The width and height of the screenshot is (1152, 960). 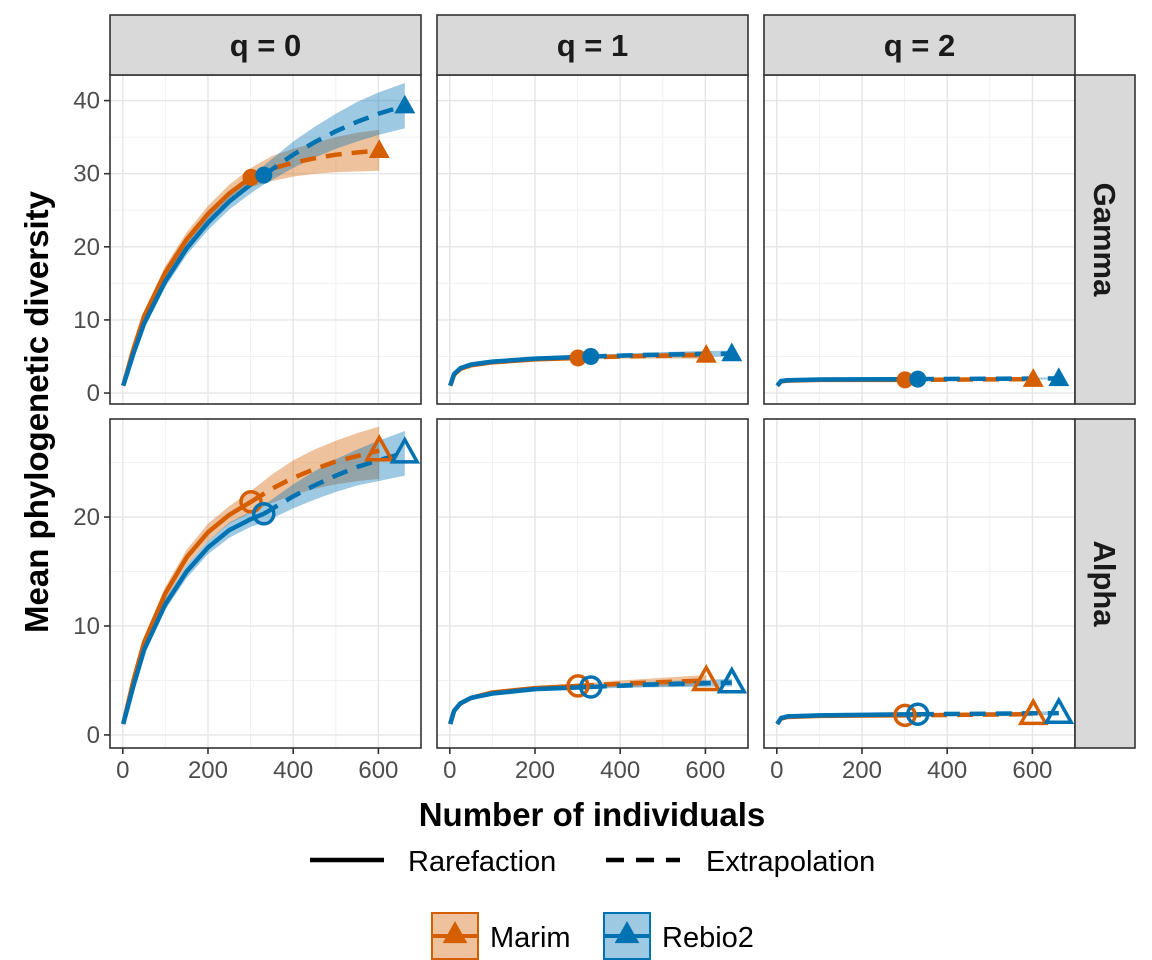 I want to click on column-strip-label: q = 1, so click(x=593, y=45).